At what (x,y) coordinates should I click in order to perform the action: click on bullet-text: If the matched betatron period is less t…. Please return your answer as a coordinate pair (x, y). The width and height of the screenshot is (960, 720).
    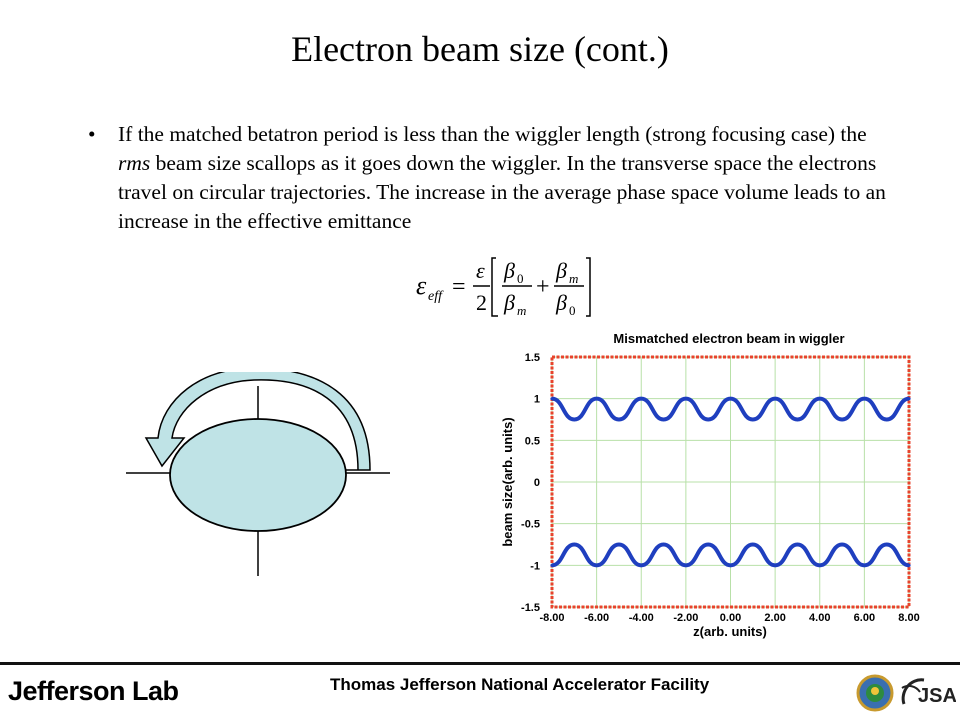
    Looking at the image, I should click on (503, 178).